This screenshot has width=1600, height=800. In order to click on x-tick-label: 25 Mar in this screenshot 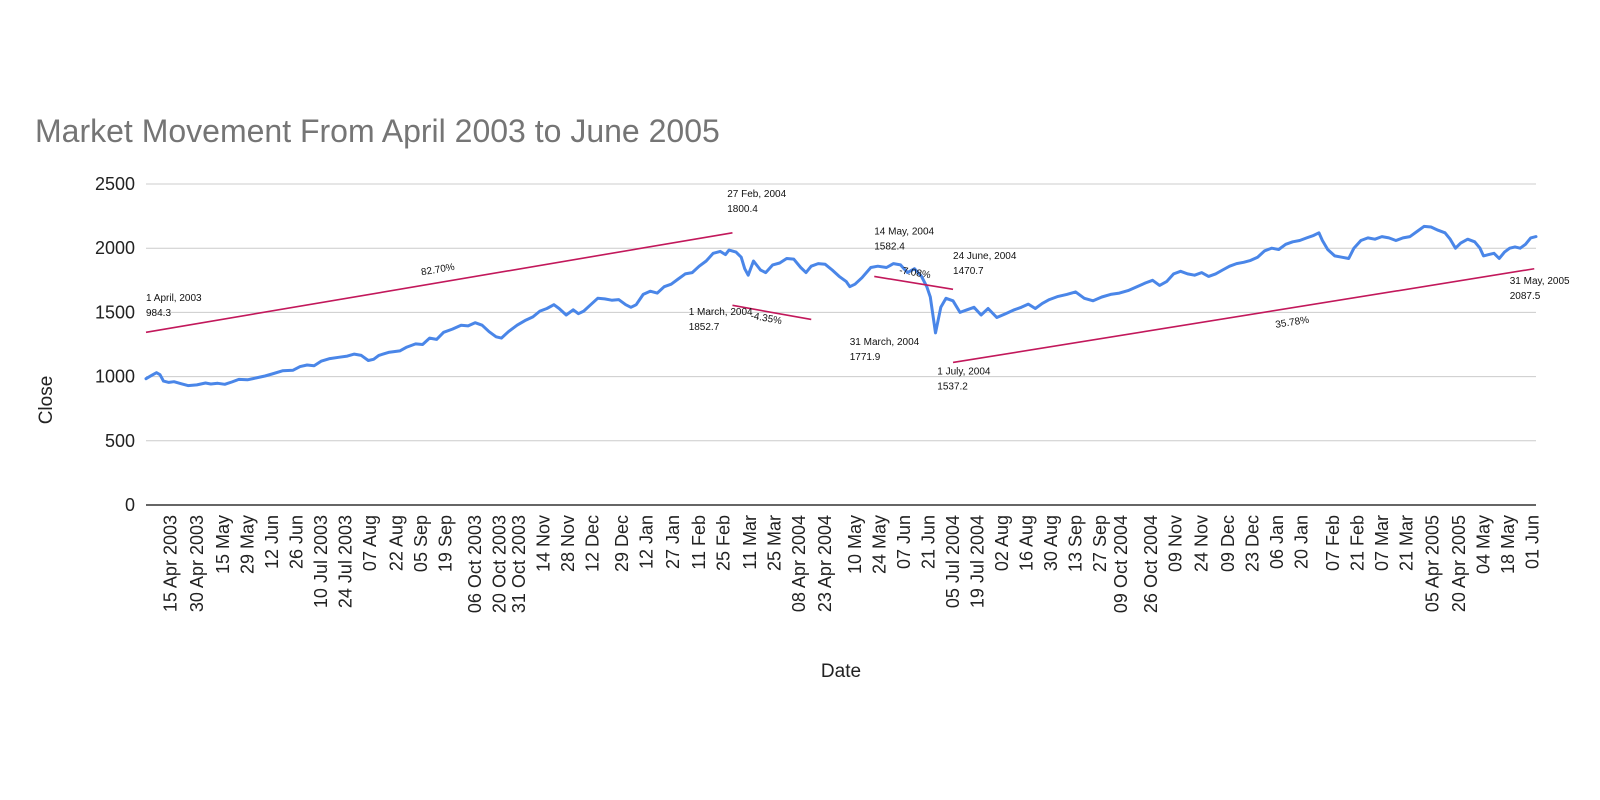, I will do `click(774, 543)`.